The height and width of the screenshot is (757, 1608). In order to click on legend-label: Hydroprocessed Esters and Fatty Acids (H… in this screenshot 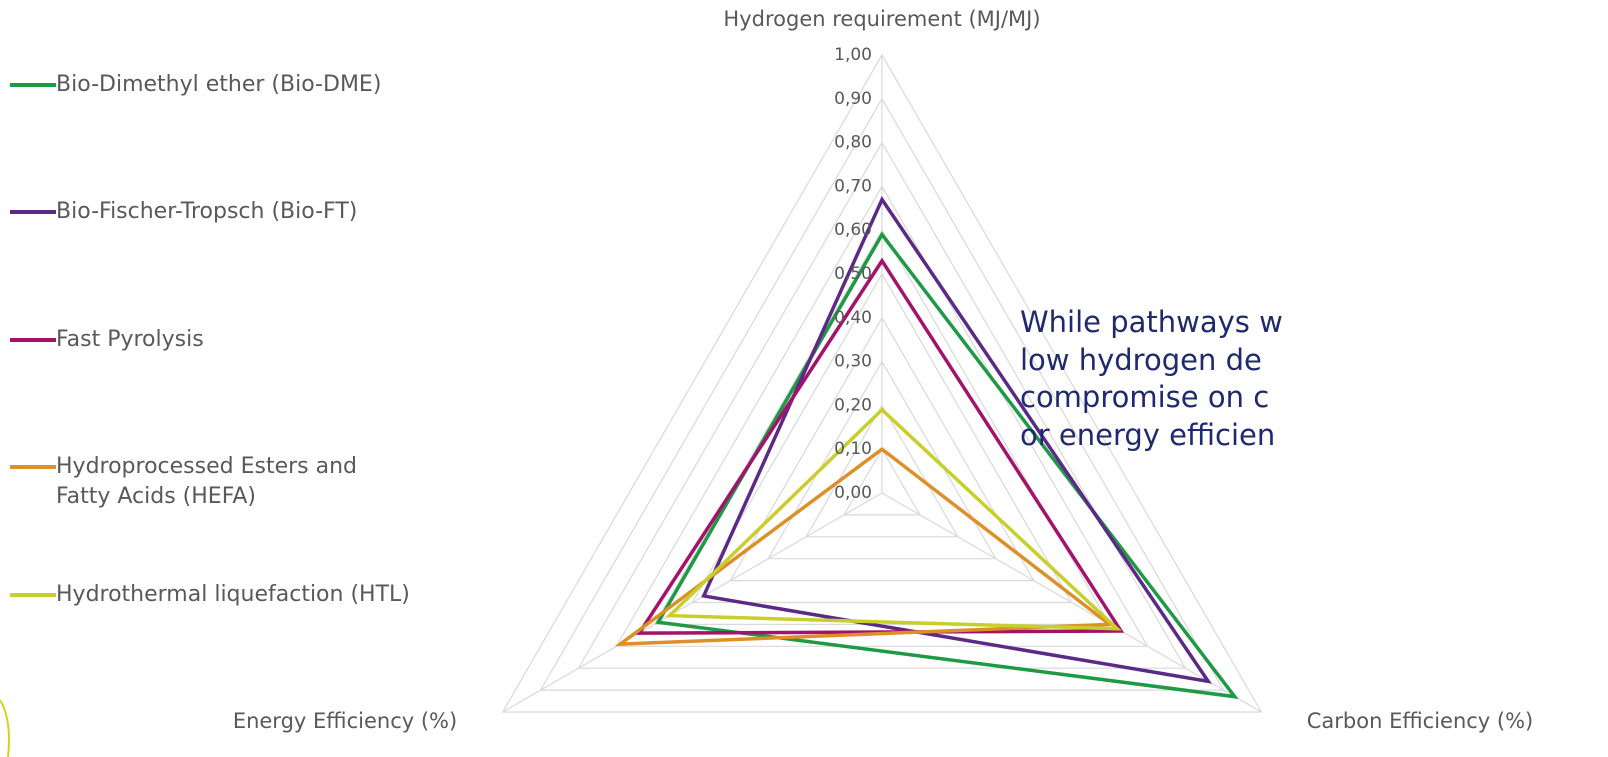, I will do `click(206, 481)`.